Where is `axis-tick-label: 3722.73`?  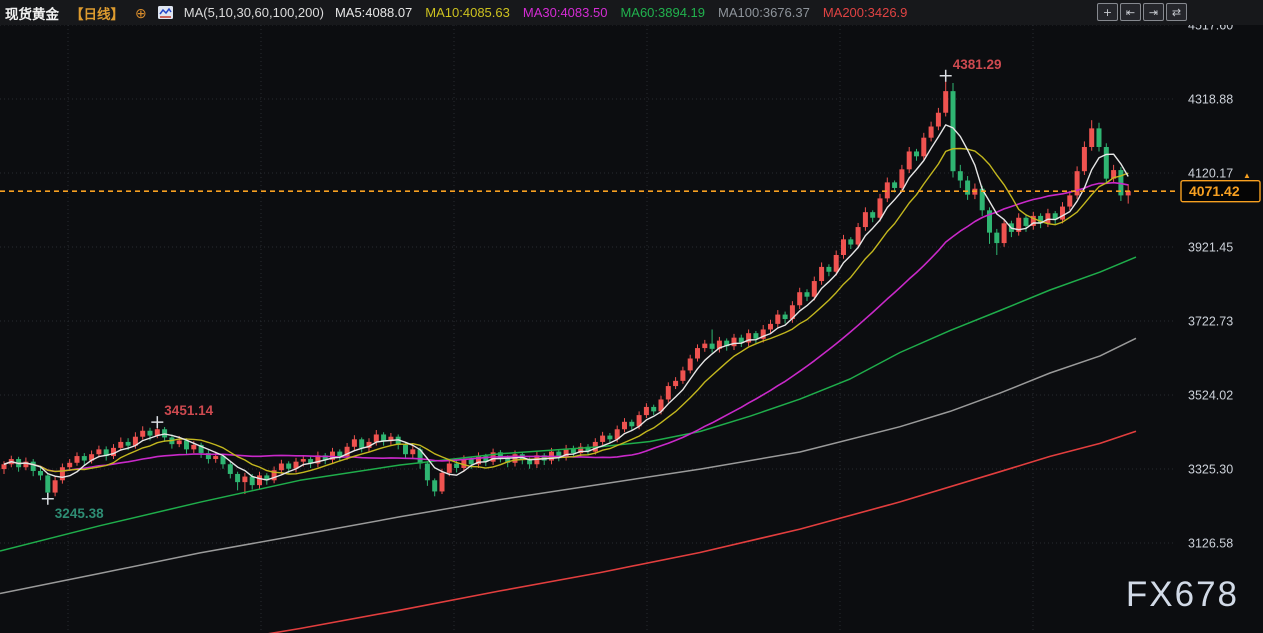
axis-tick-label: 3722.73 is located at coordinates (1210, 321).